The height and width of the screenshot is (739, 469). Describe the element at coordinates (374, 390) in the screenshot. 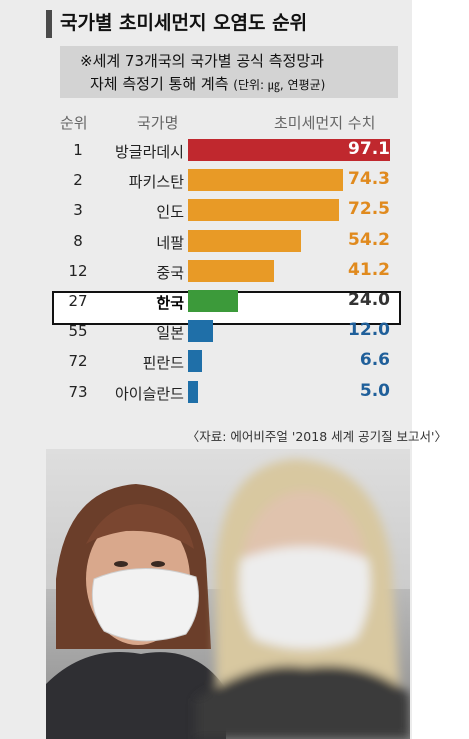

I see `value-label: 5.0` at that location.